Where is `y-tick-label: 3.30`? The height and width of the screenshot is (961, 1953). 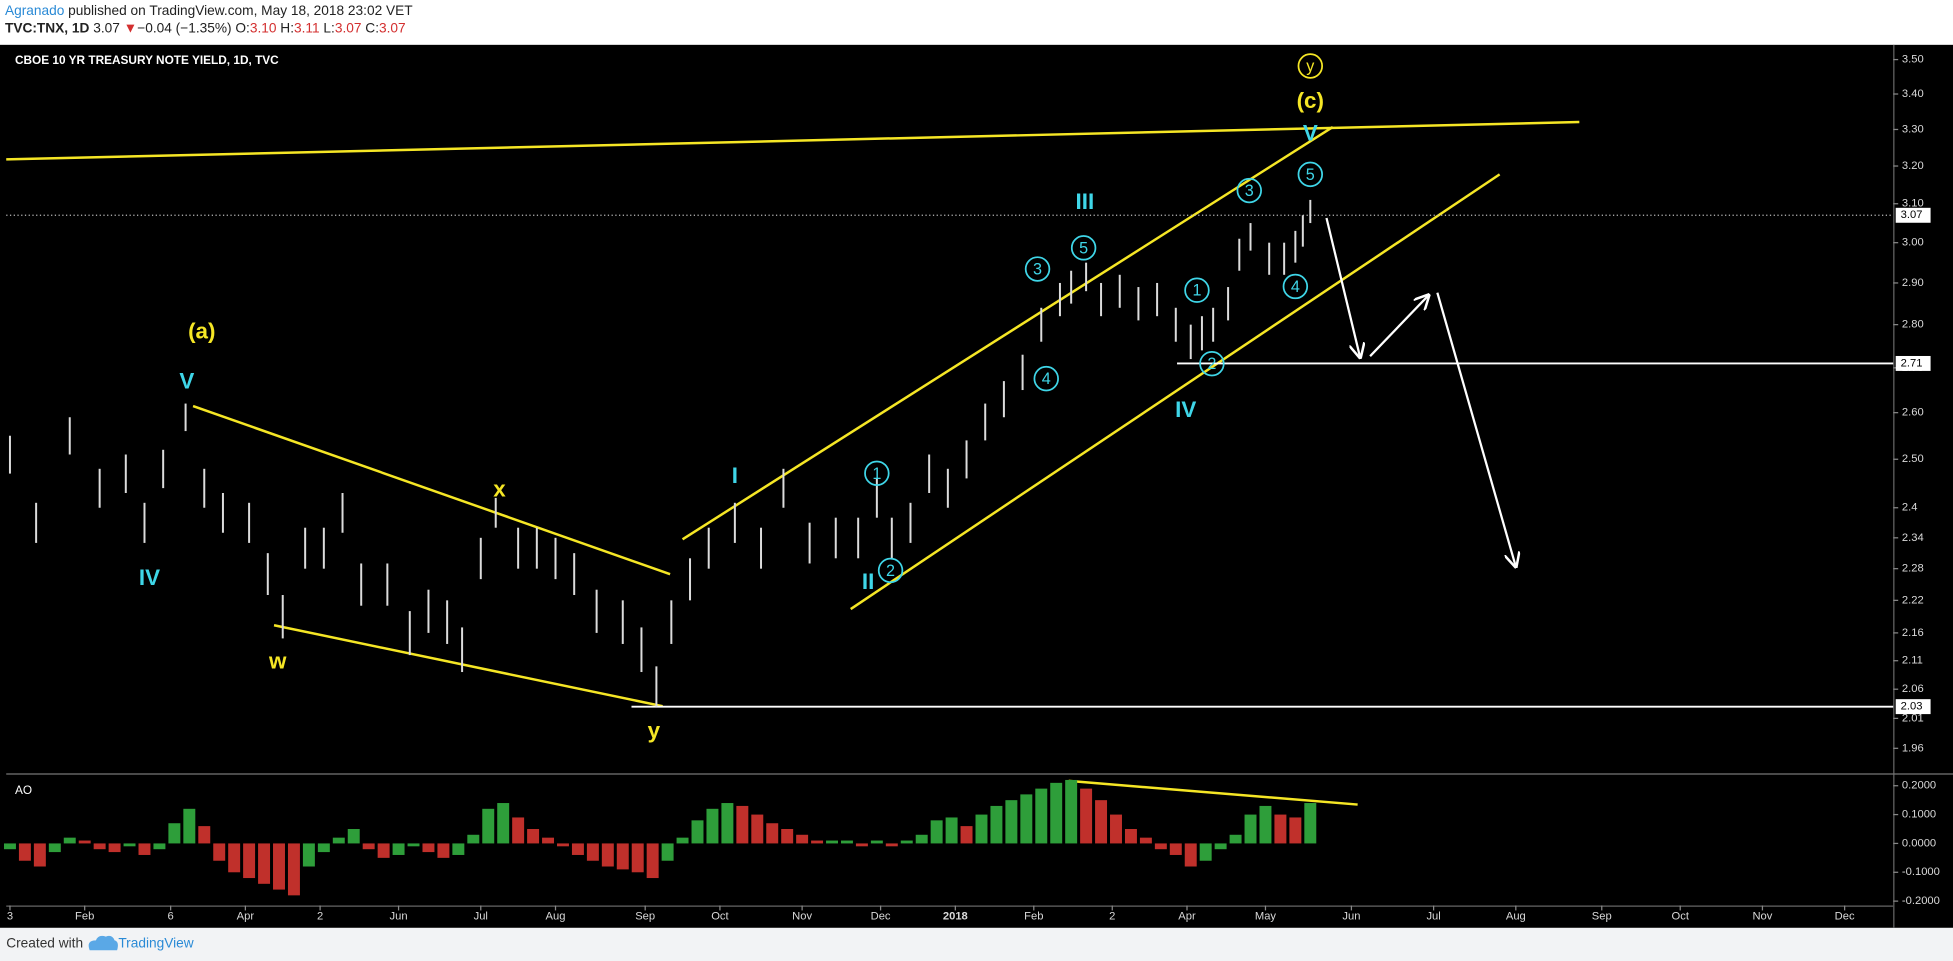 y-tick-label: 3.30 is located at coordinates (1913, 129).